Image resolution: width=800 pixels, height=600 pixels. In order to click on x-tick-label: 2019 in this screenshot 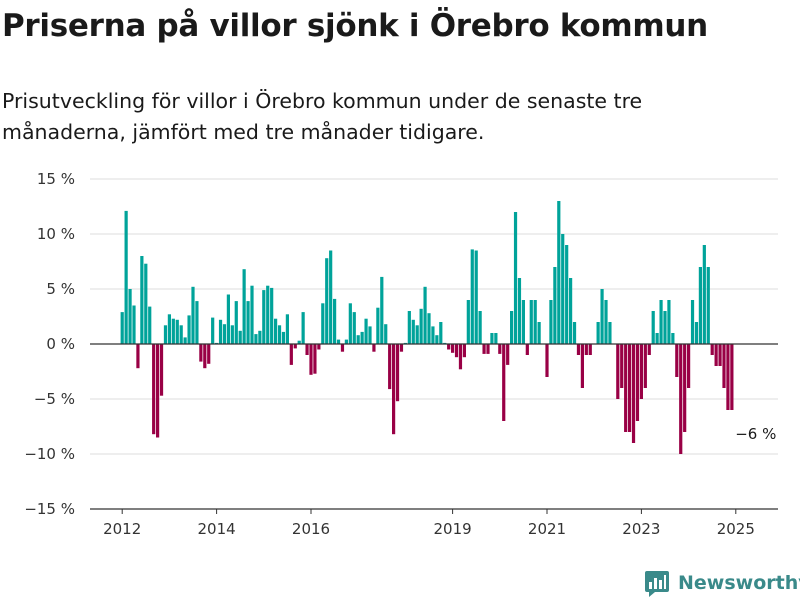, I will do `click(453, 529)`.